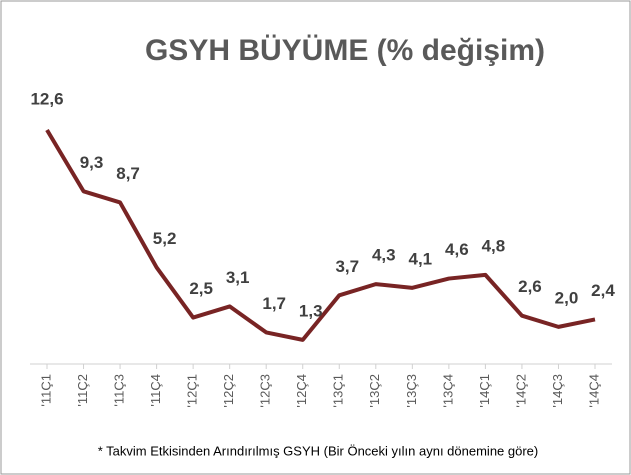 The image size is (631, 475). I want to click on x-tick-label: '12Ç1, so click(192, 391).